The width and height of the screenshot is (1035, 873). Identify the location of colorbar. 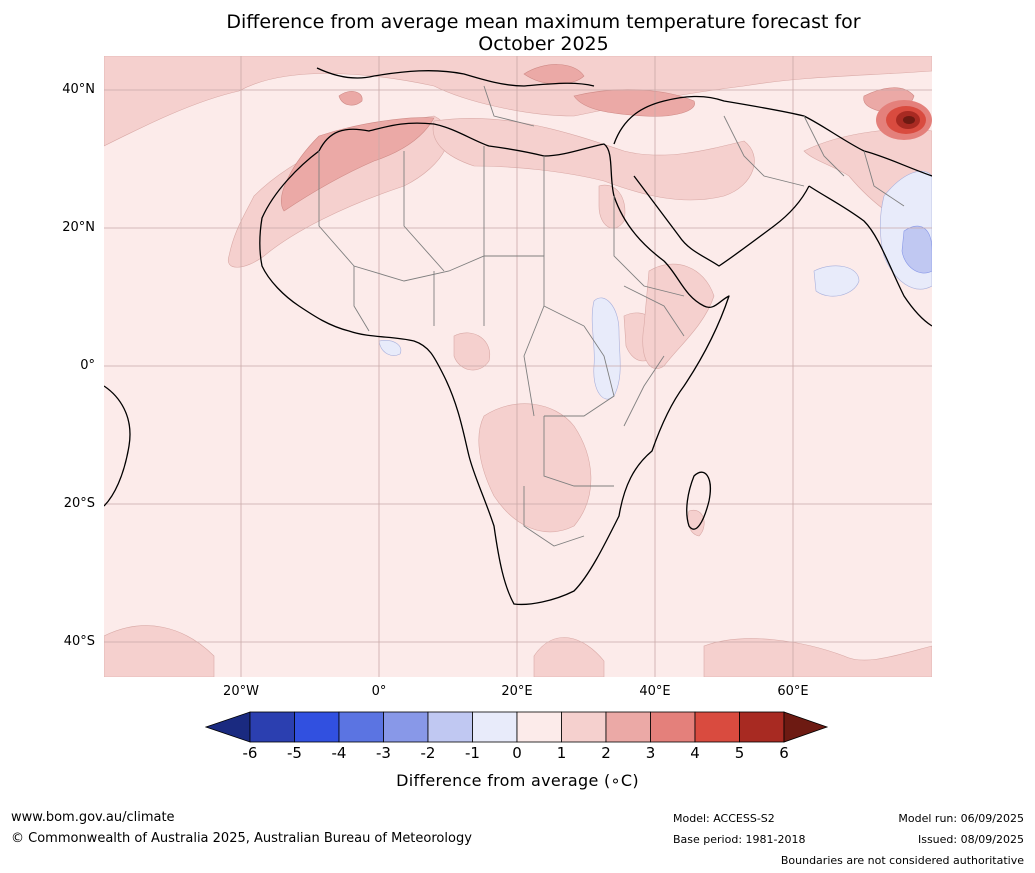
(517, 727).